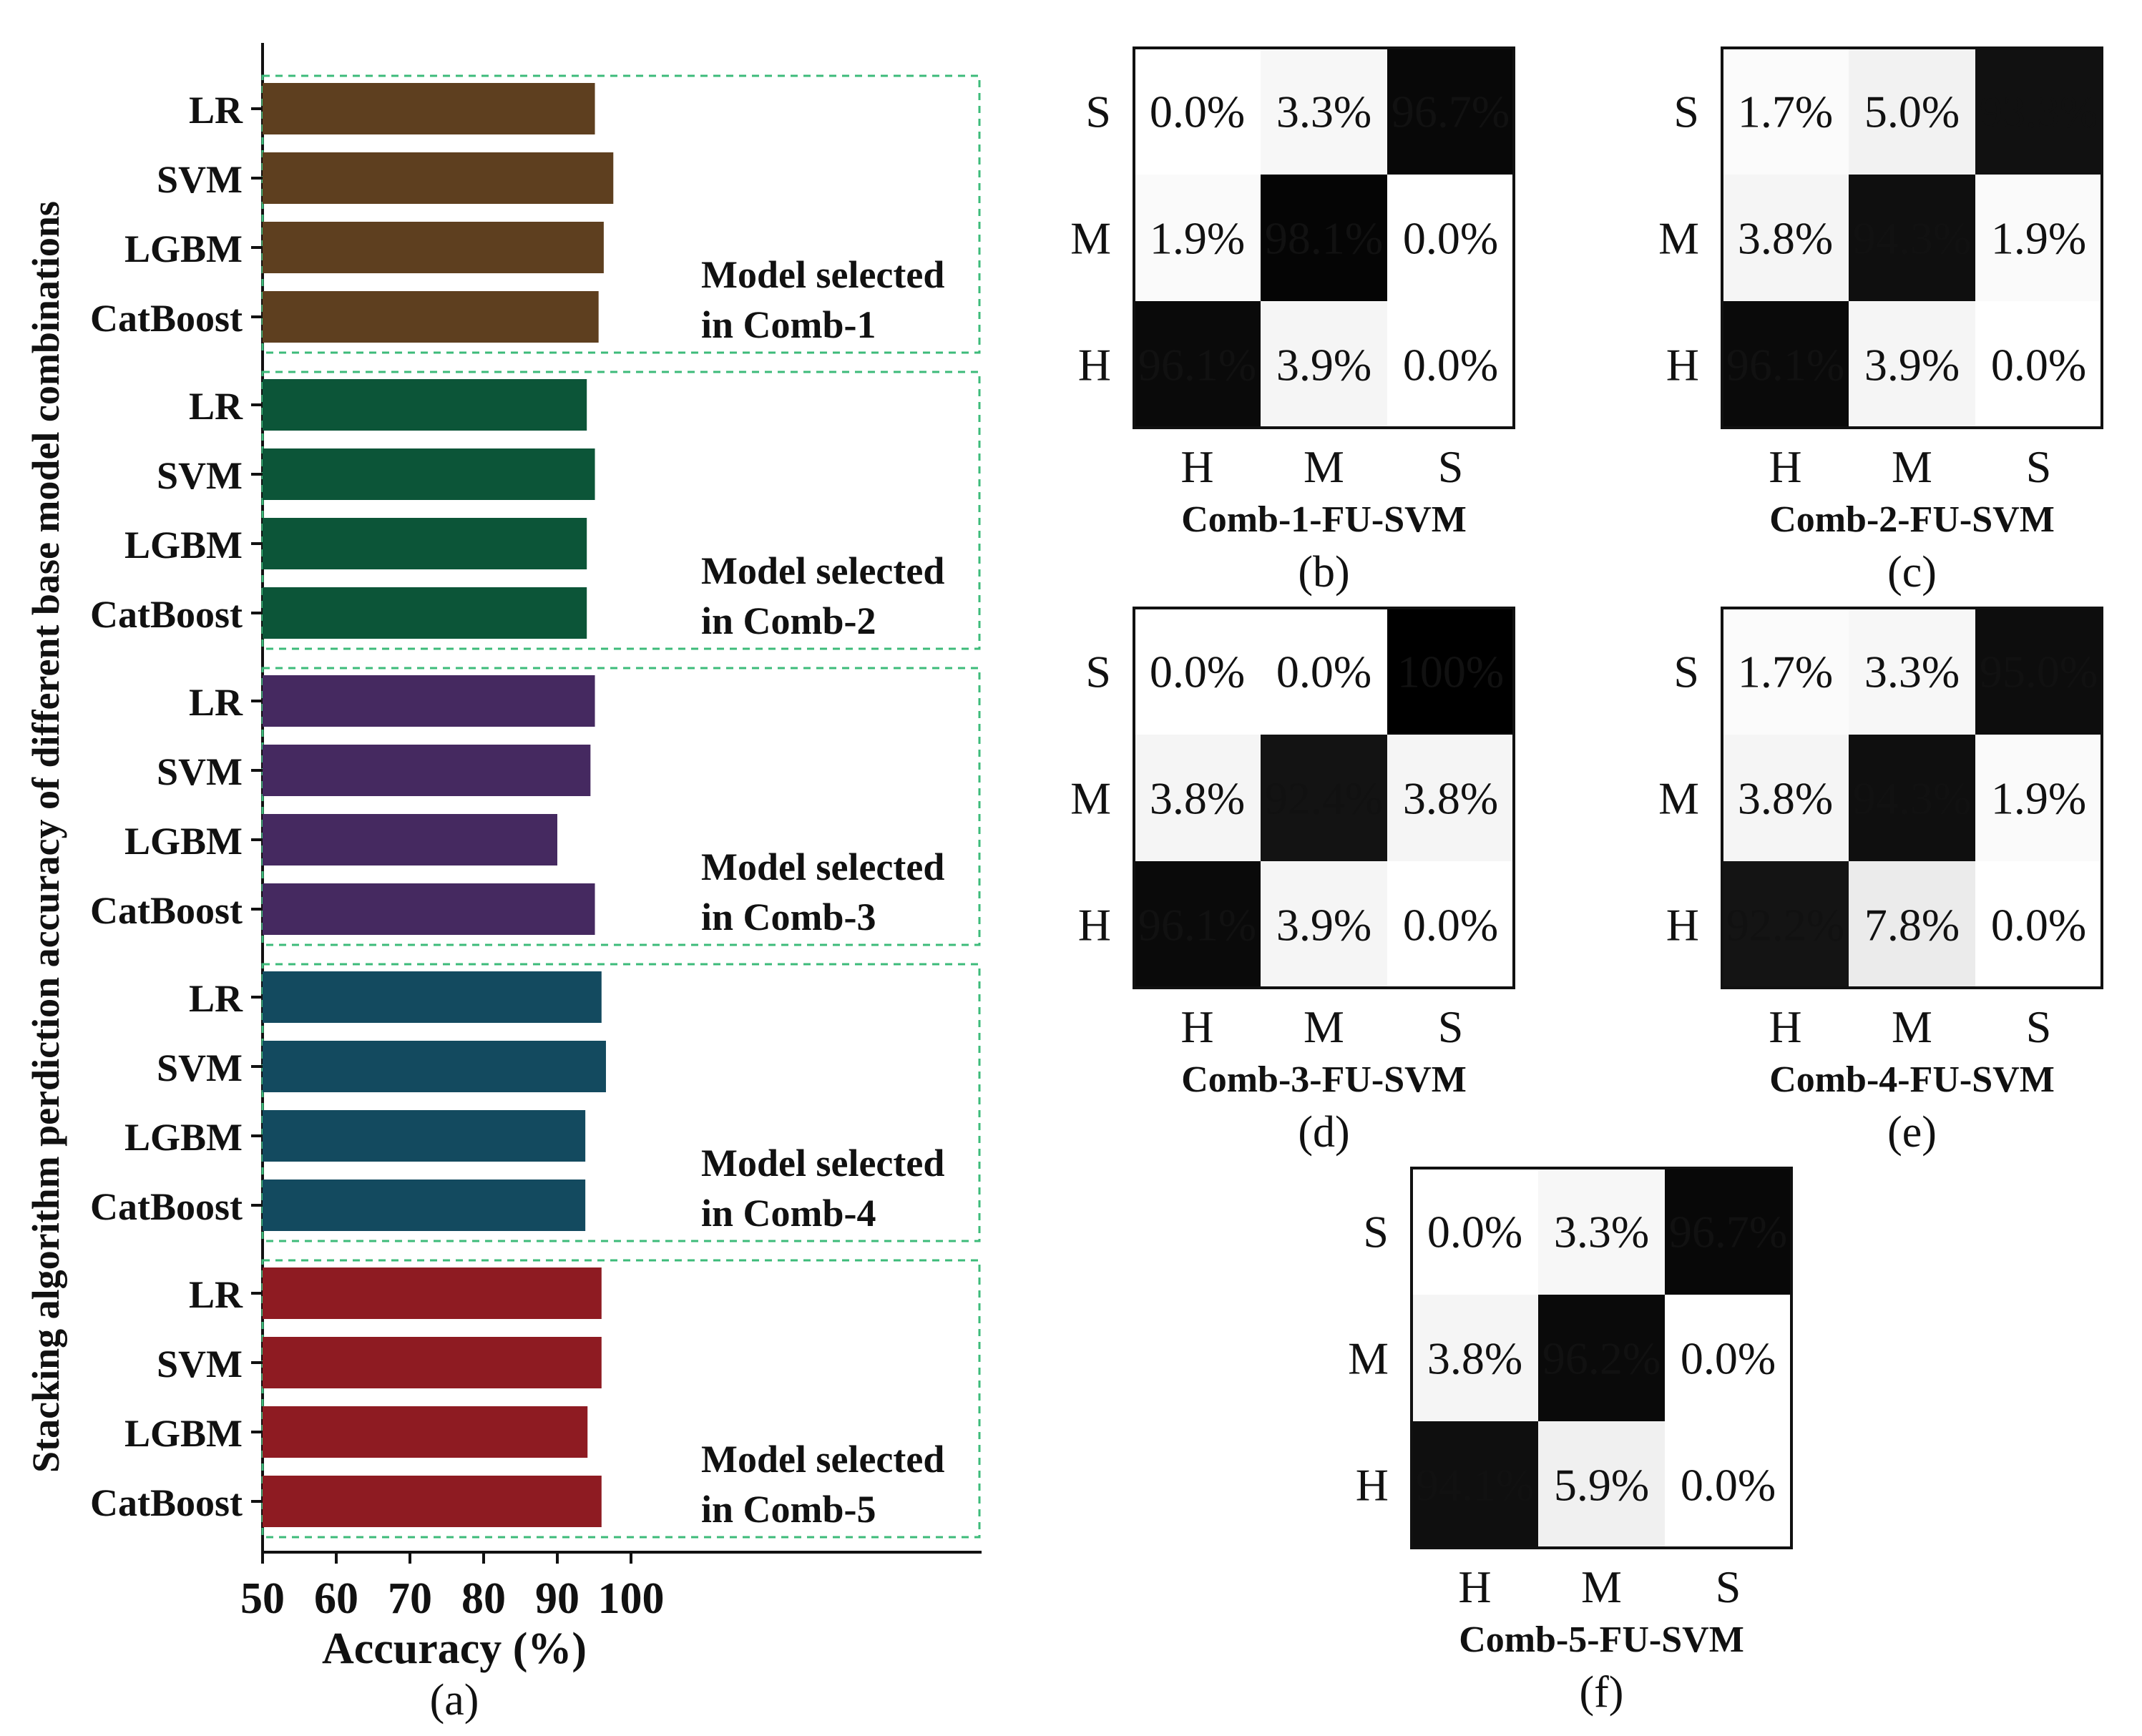 This screenshot has height=1736, width=2142. Describe the element at coordinates (1324, 1079) in the screenshot. I see `heatmap-title: Comb-3-FU-SVM` at that location.